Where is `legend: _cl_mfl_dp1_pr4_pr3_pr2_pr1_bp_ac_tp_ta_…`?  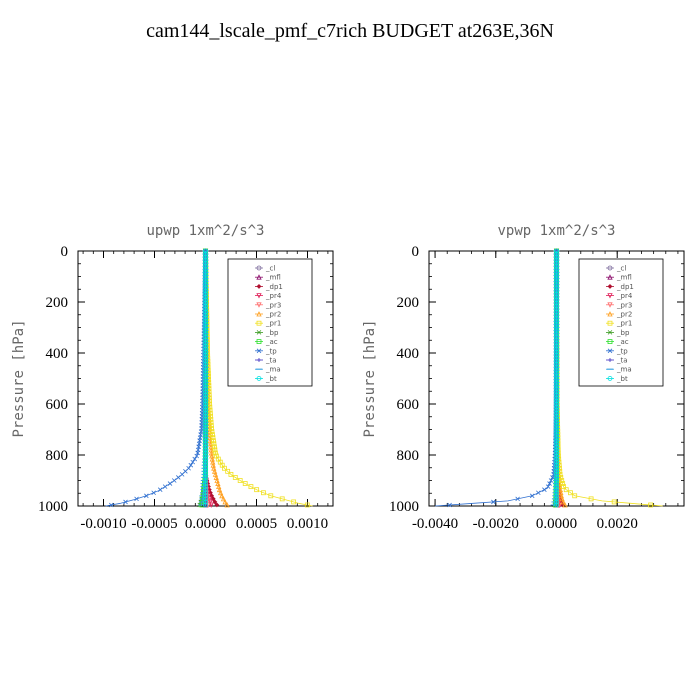 legend: _cl_mfl_dp1_pr4_pr3_pr2_pr1_bp_ac_tp_ta_… is located at coordinates (270, 322).